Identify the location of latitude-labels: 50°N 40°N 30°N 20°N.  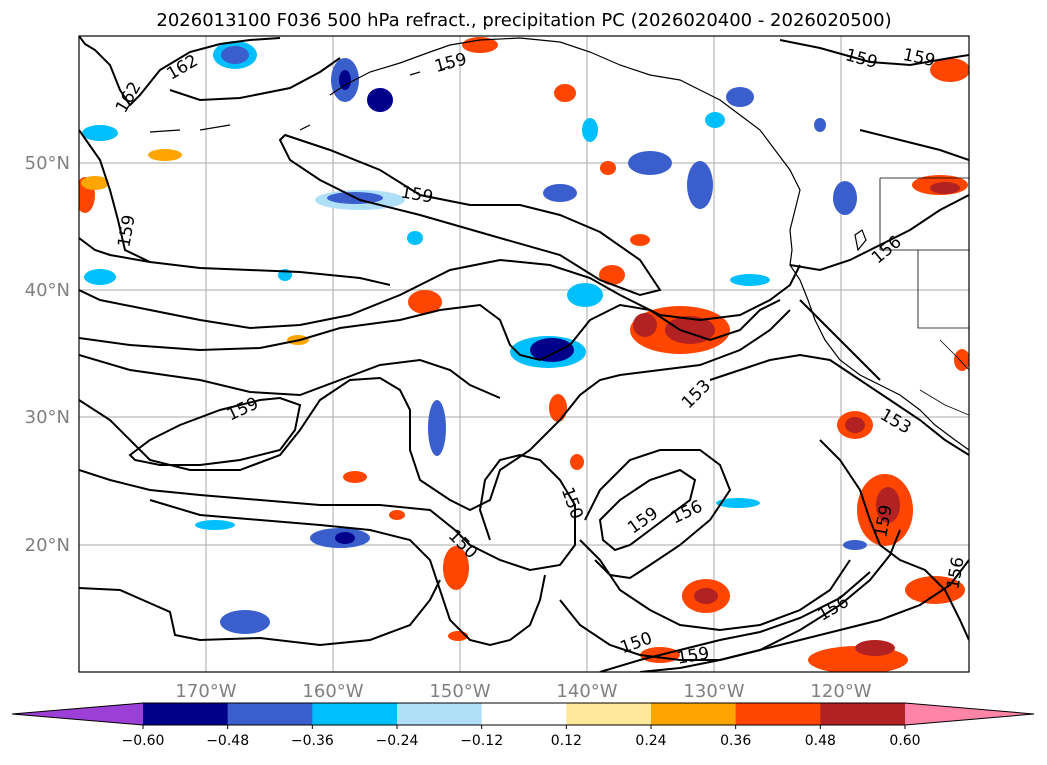
(47, 354).